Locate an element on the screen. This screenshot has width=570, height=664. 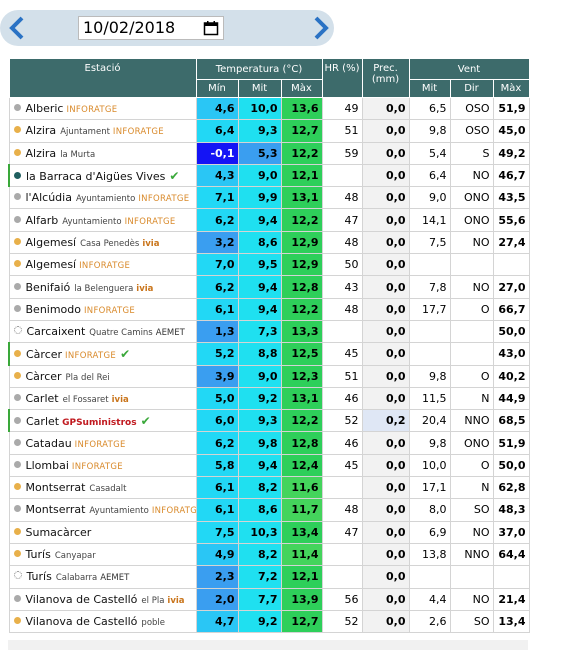
wind-mean: 9,8 is located at coordinates (429, 443).